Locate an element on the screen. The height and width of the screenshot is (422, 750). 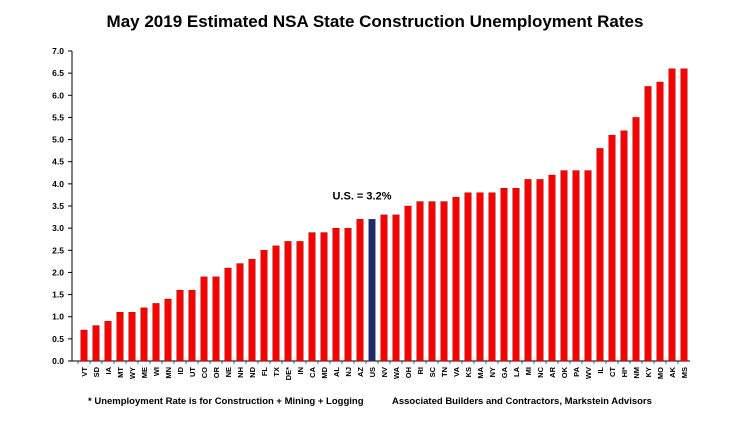
bar-ms is located at coordinates (684, 215).